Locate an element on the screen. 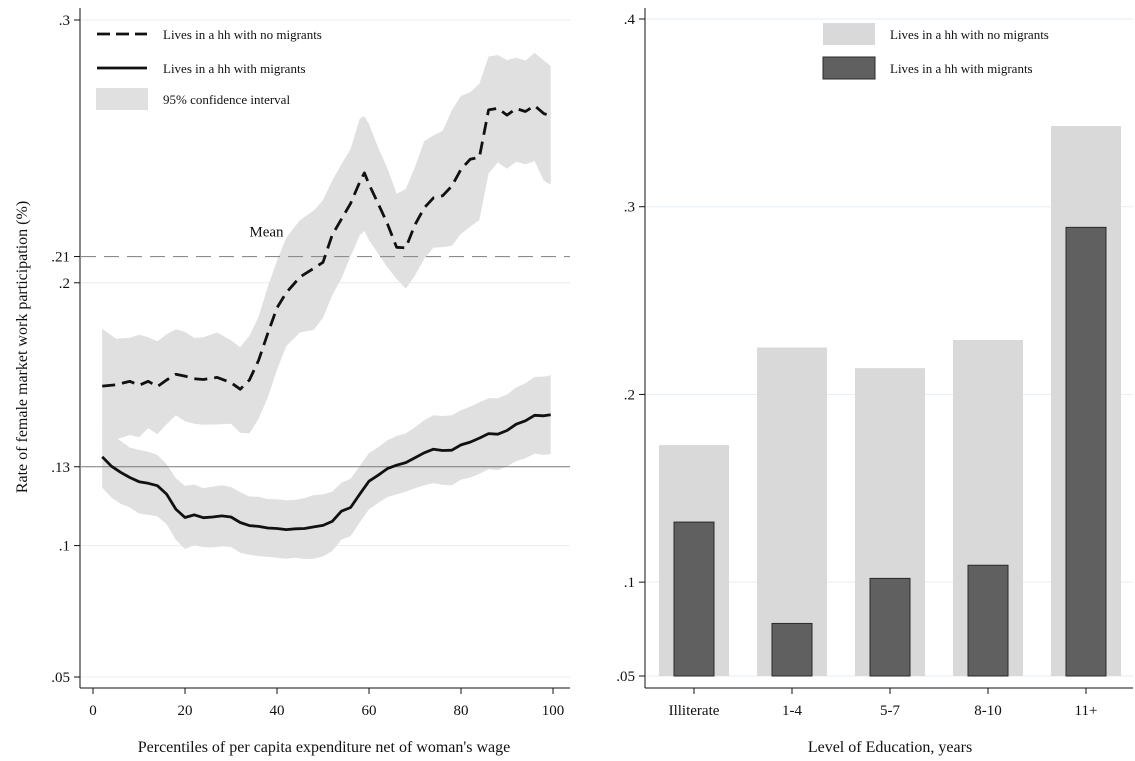 The height and width of the screenshot is (761, 1135). legend-label-2: 95% confidence interval is located at coordinates (226, 99).